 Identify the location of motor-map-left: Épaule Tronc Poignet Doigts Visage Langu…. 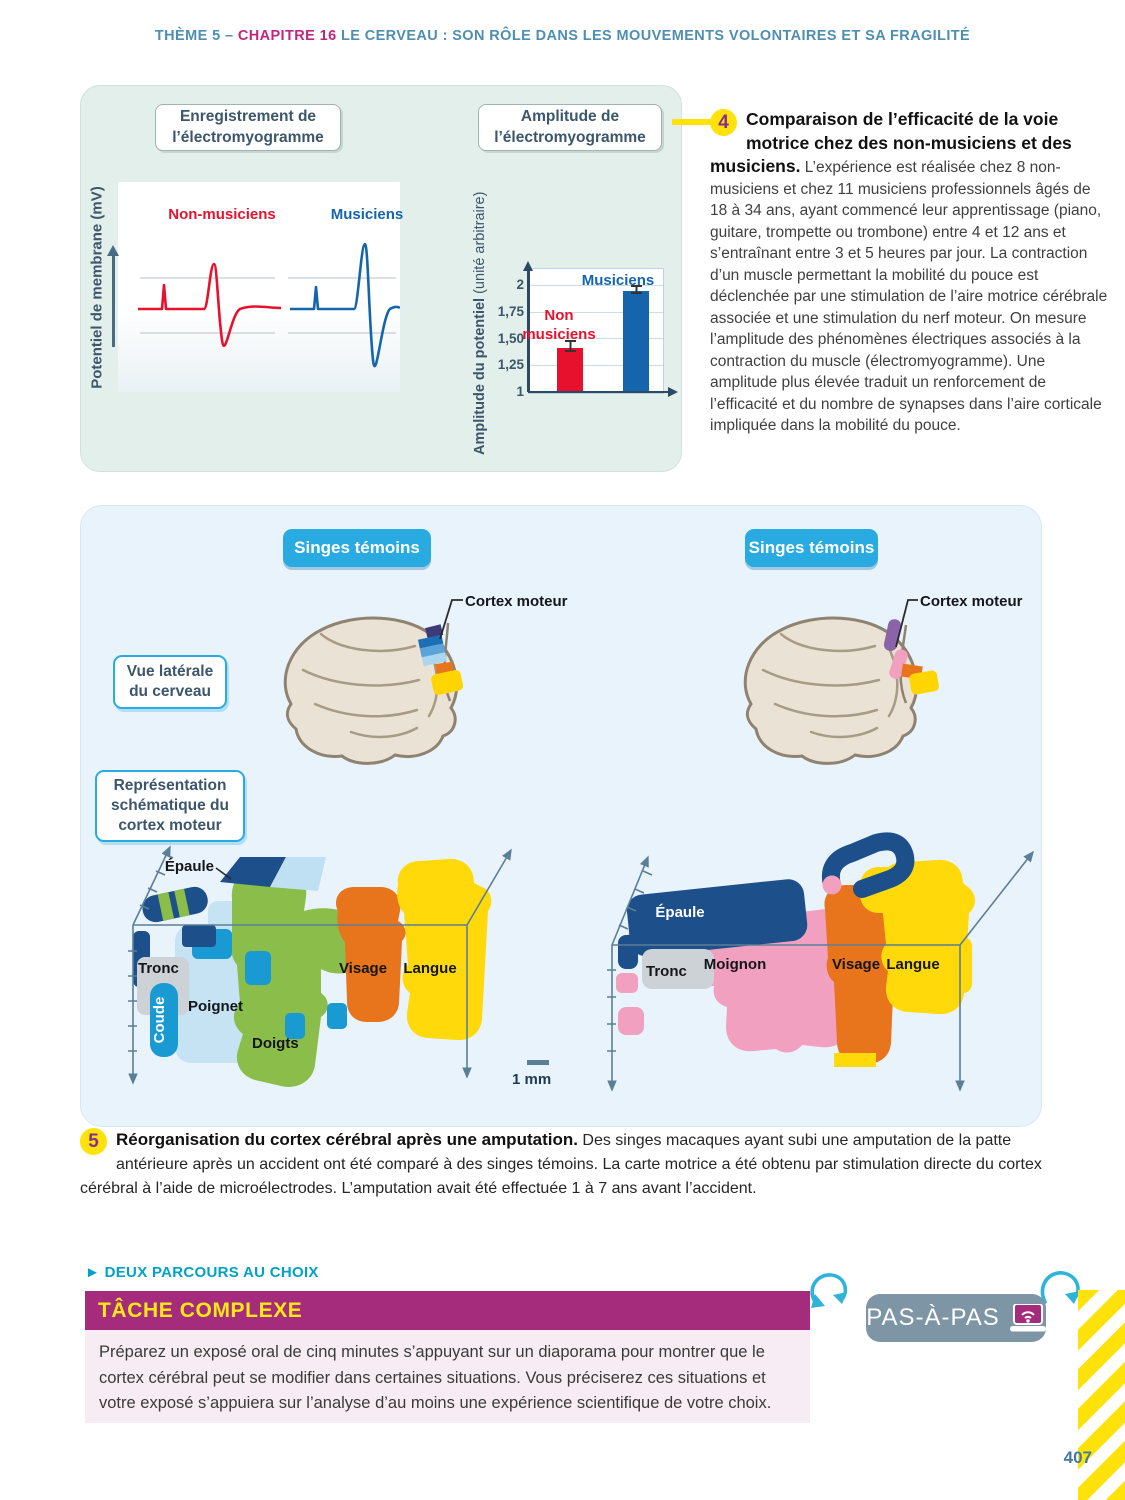
(320, 966).